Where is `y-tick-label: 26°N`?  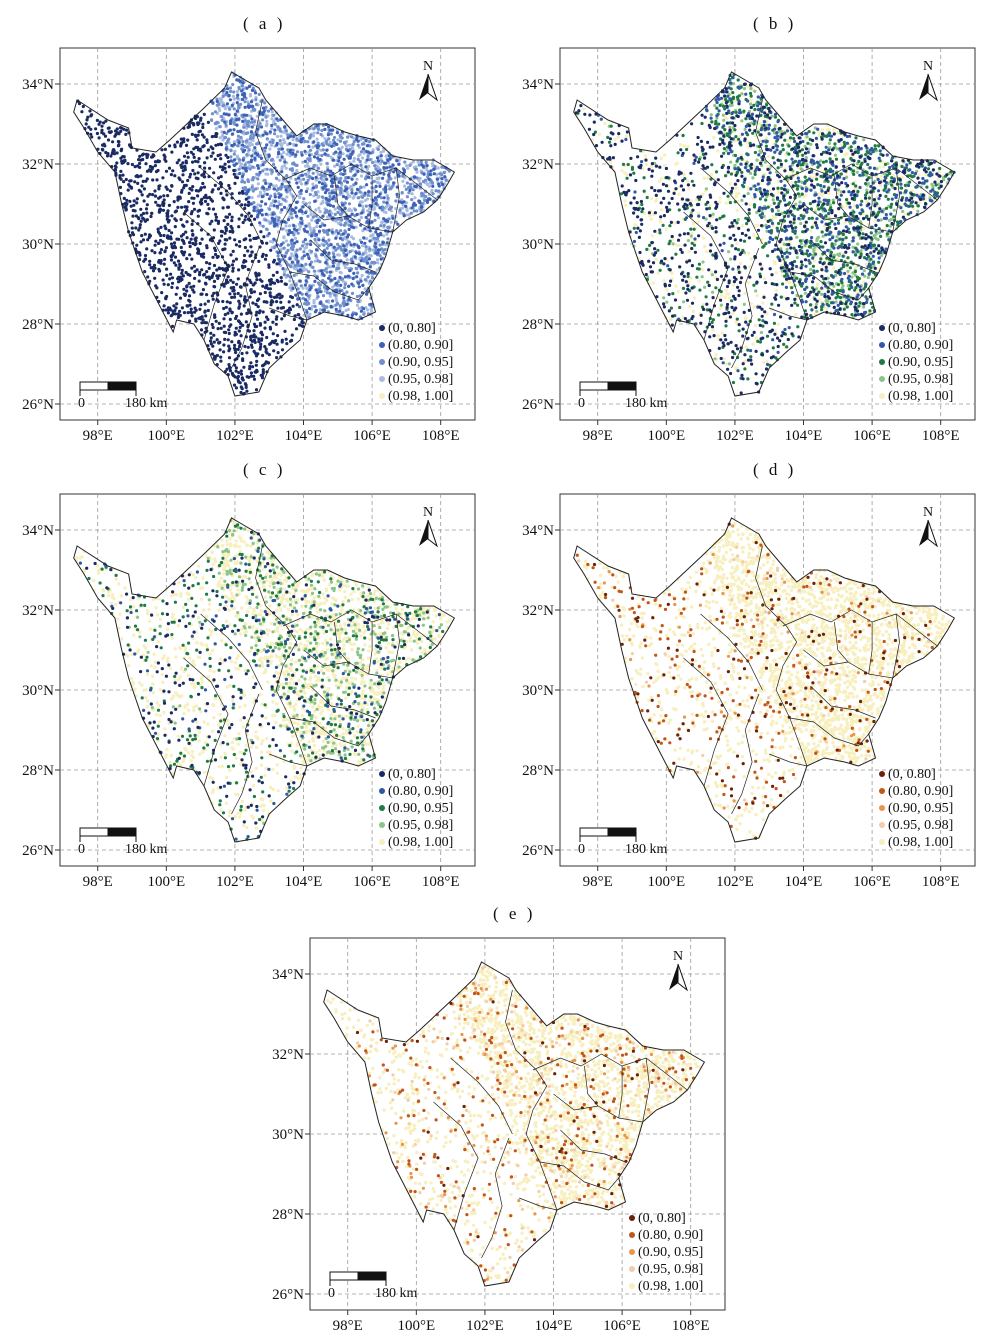
y-tick-label: 26°N is located at coordinates (538, 405).